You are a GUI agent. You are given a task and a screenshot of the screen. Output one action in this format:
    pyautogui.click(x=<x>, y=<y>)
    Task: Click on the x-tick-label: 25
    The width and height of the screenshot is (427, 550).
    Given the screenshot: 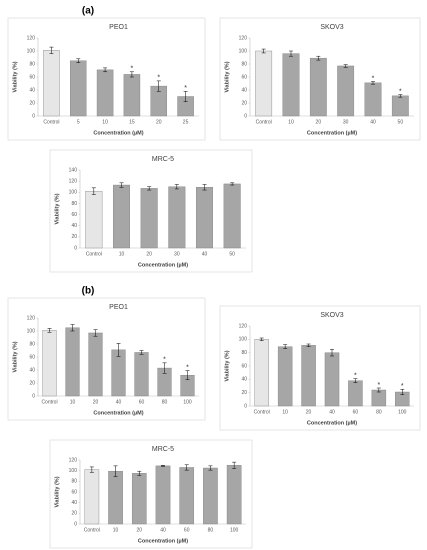 What is the action you would take?
    pyautogui.click(x=186, y=122)
    